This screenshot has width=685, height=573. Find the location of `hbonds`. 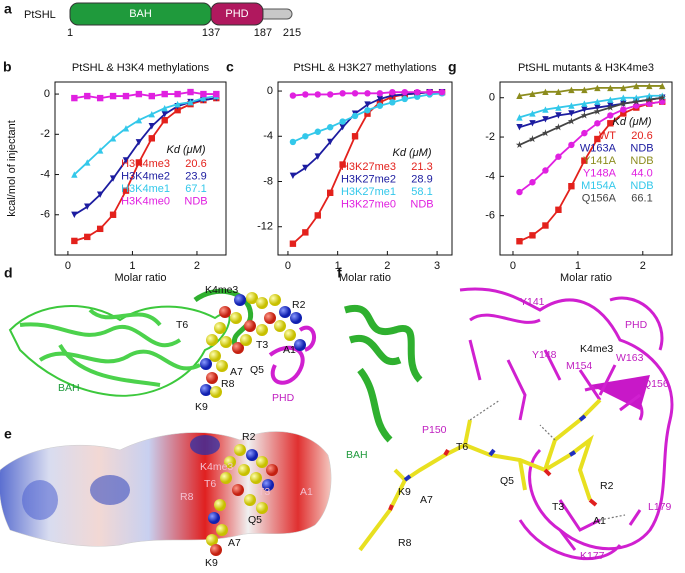

hbonds is located at coordinates (547, 460).